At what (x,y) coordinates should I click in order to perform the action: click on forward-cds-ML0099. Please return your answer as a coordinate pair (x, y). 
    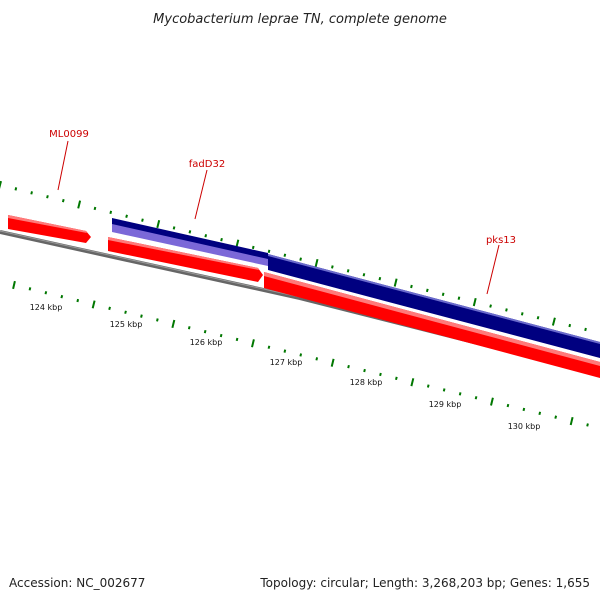
    Looking at the image, I should click on (49, 229).